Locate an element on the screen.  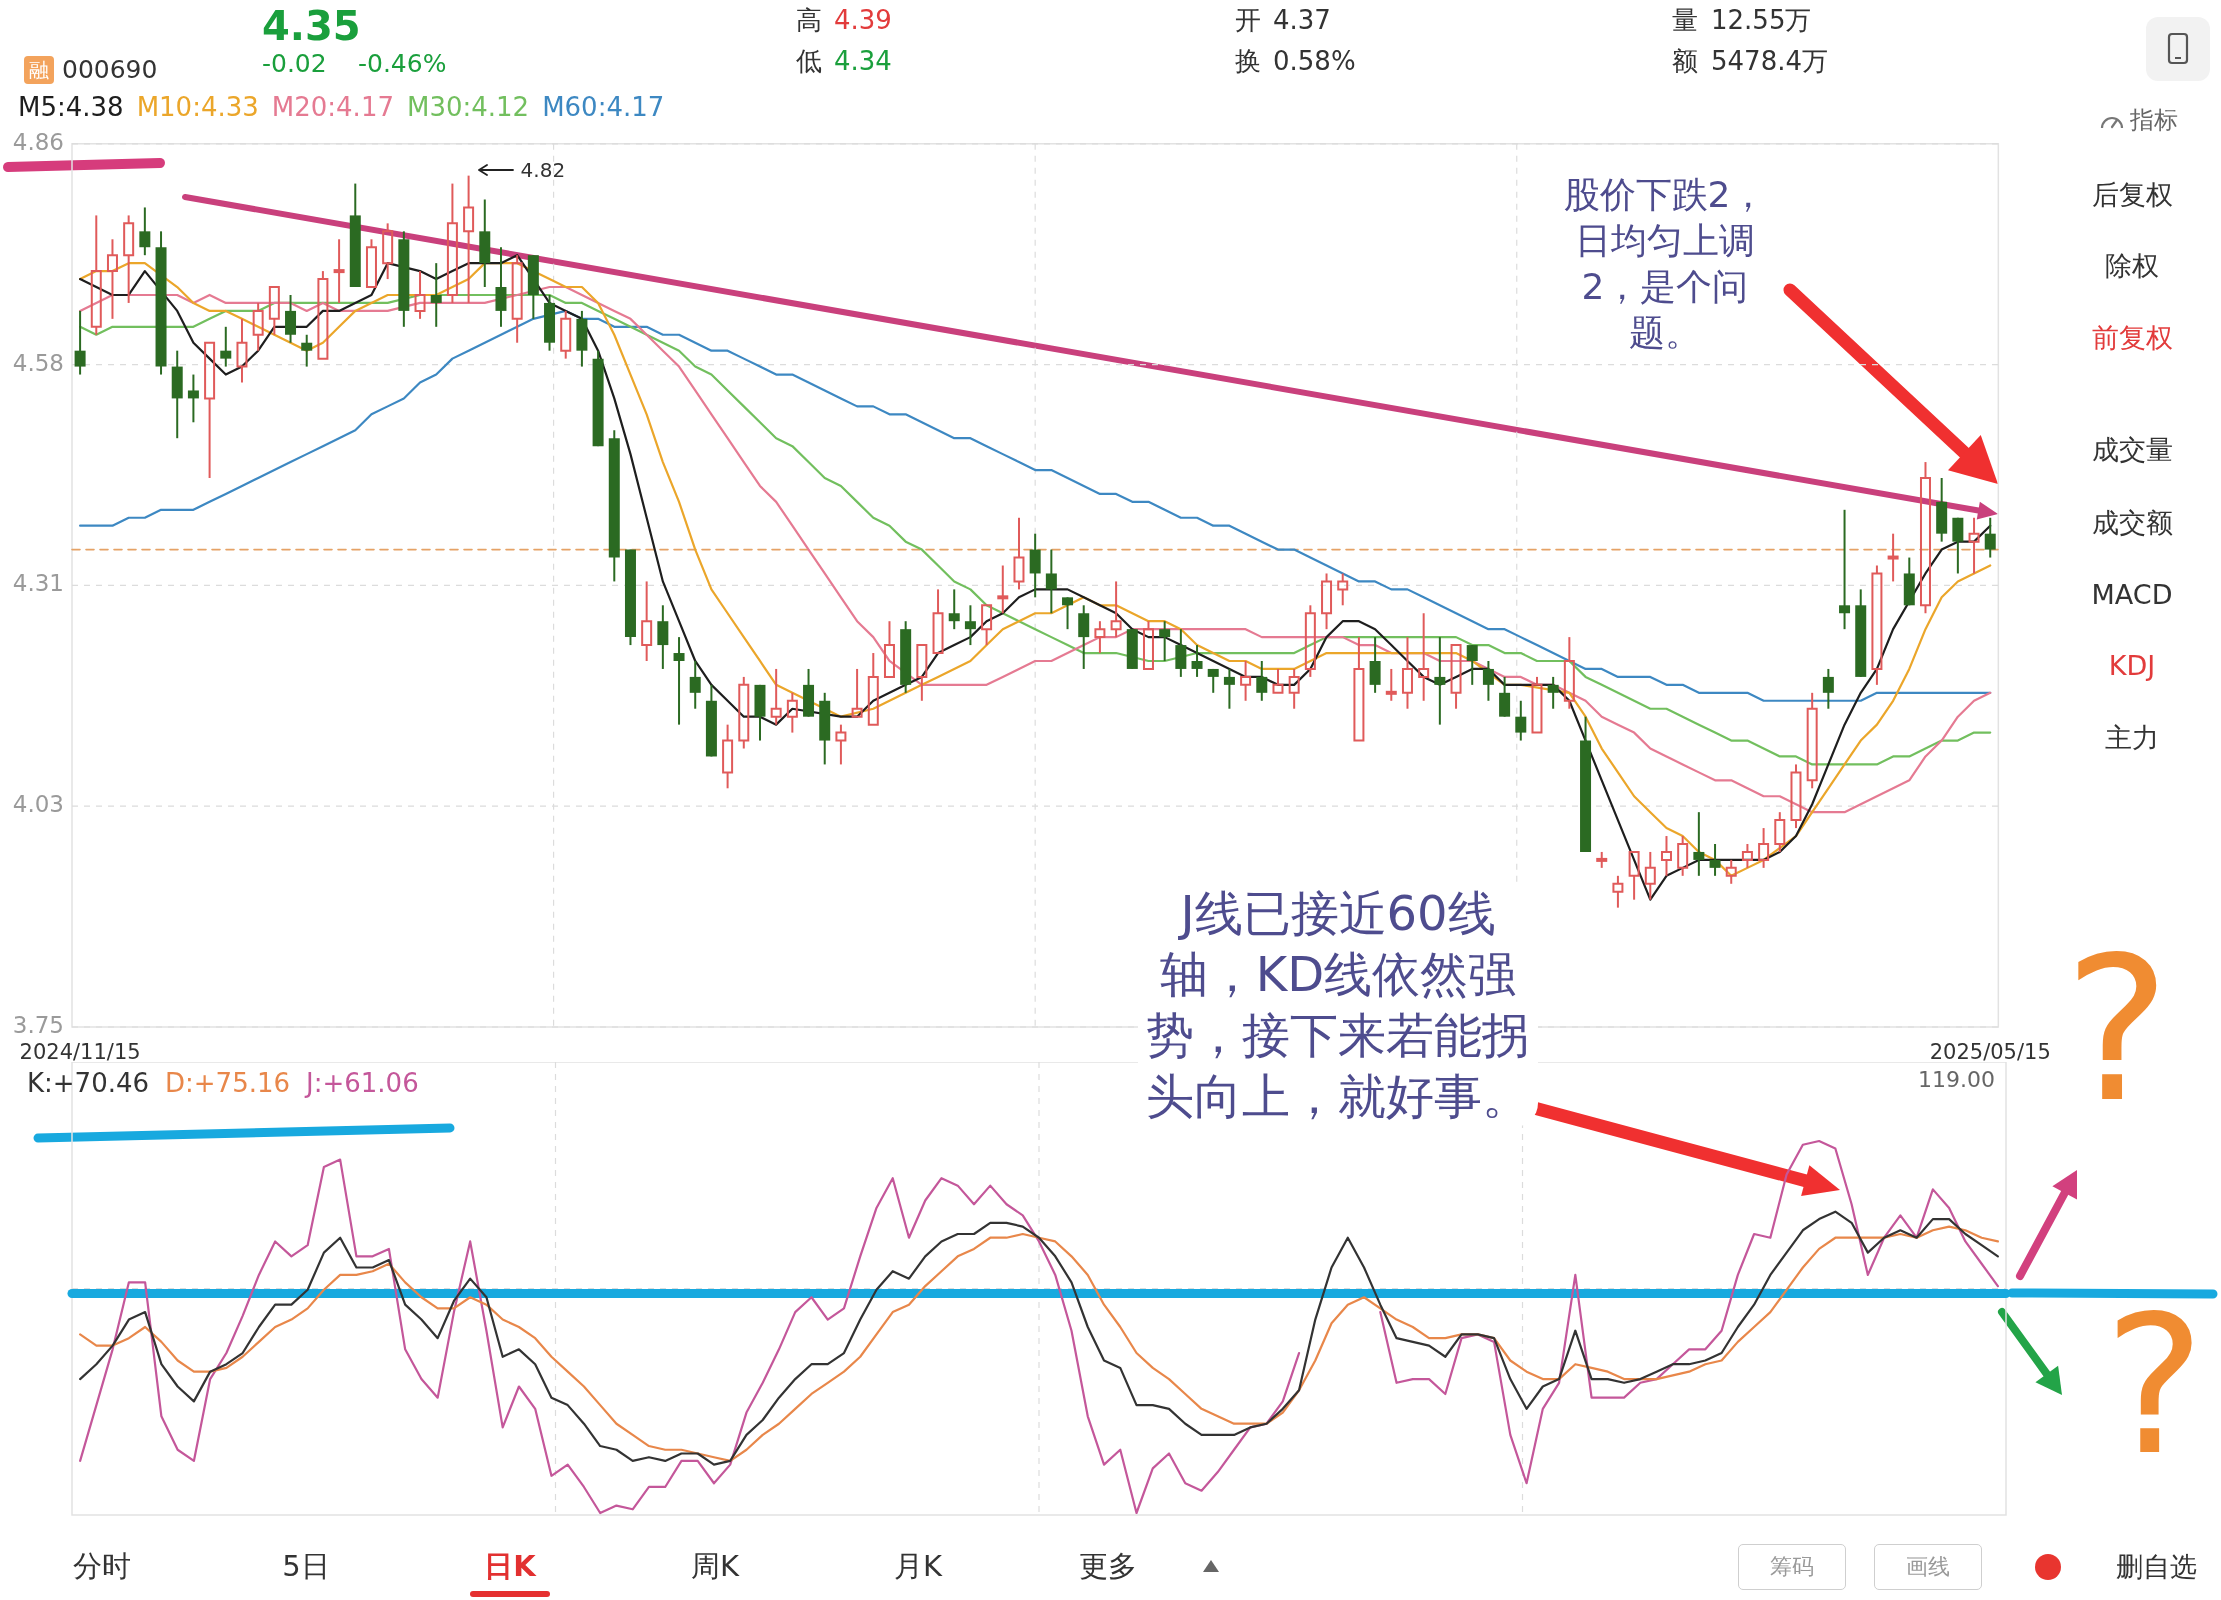
text: 4.35 is located at coordinates (311, 26).